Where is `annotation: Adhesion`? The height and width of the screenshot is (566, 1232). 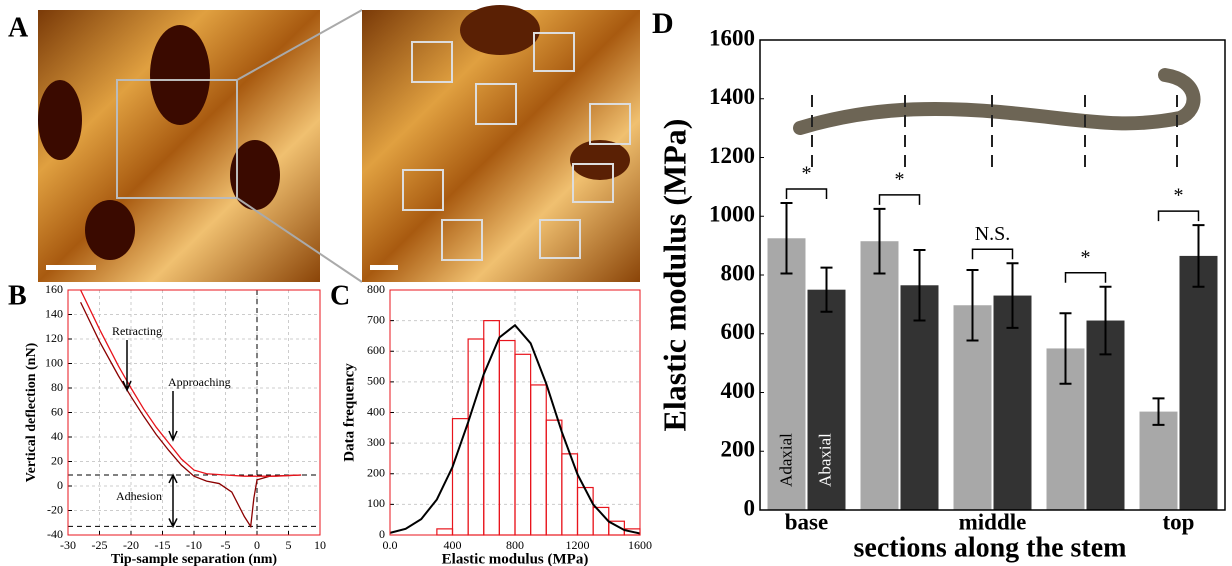 annotation: Adhesion is located at coordinates (139, 496).